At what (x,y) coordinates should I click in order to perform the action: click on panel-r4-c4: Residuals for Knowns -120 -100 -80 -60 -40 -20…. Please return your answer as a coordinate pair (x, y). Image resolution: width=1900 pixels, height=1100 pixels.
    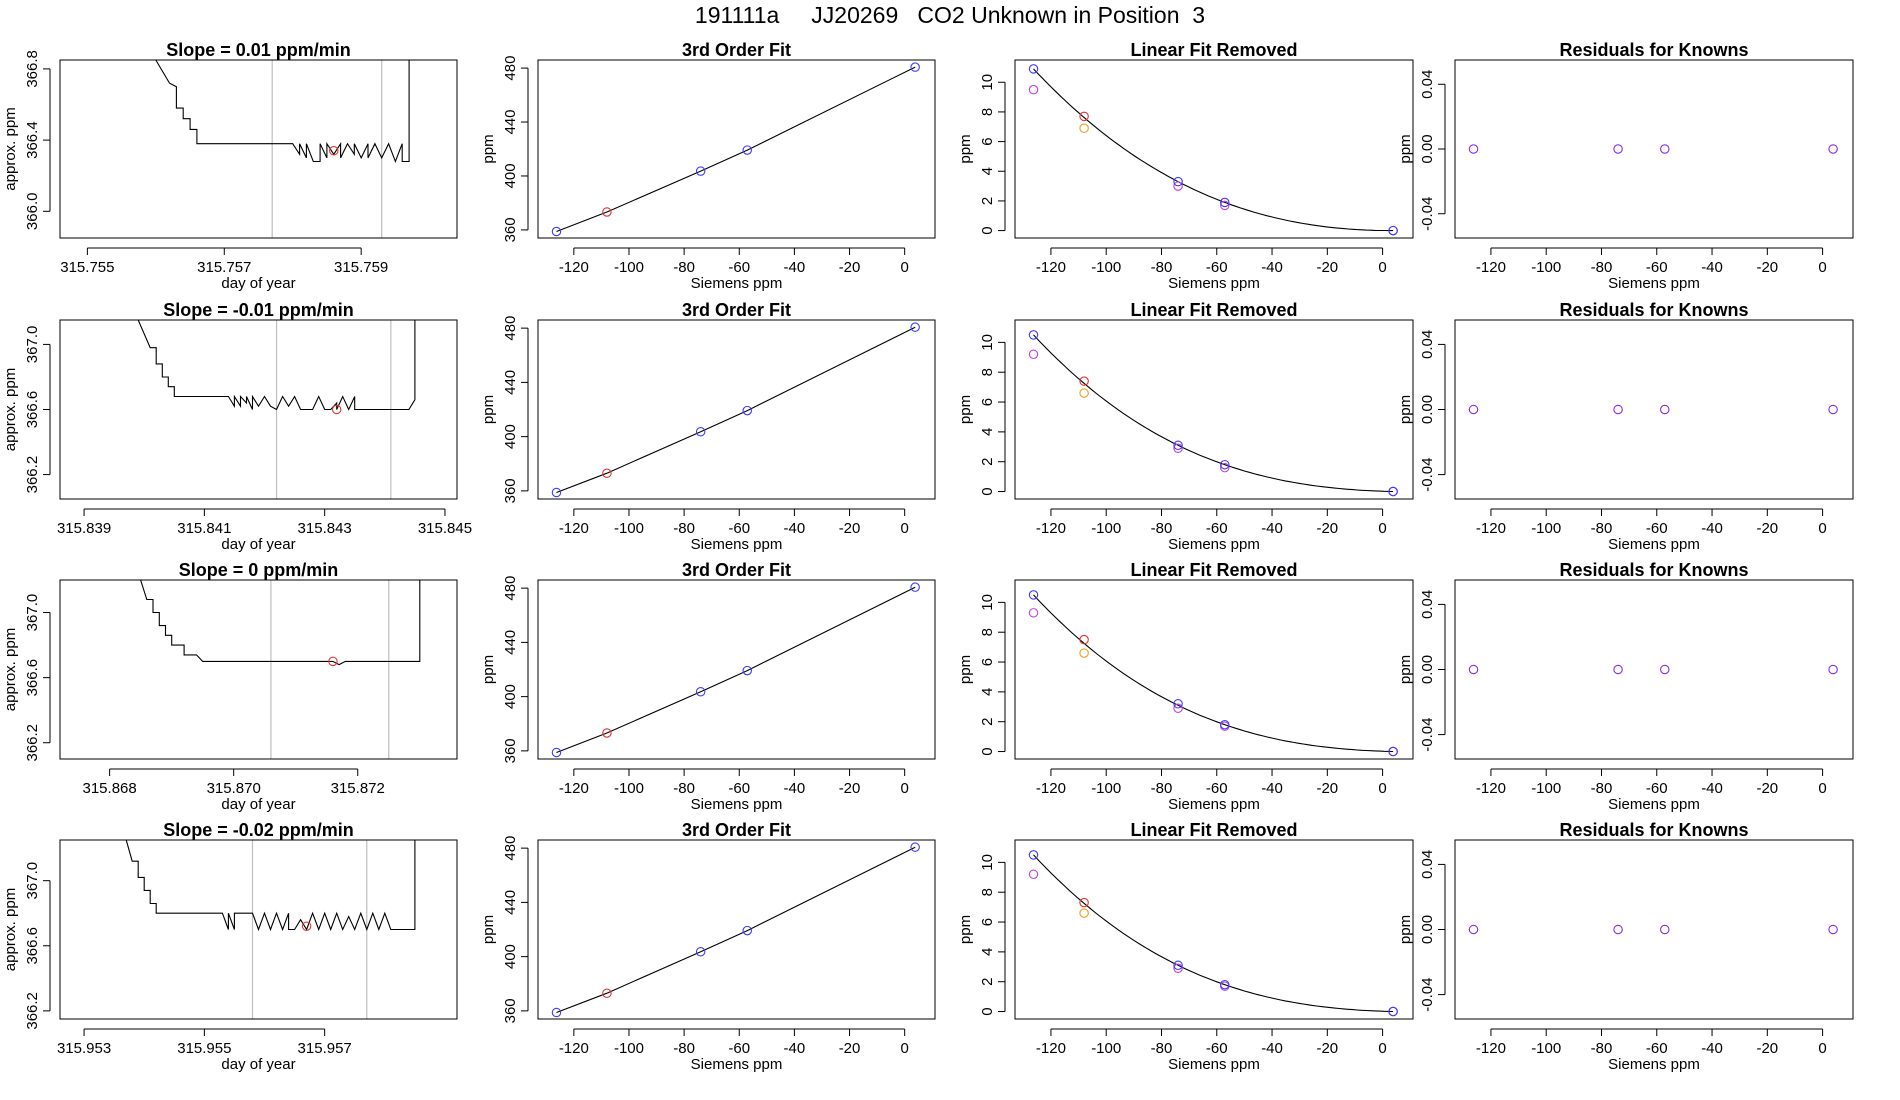
    Looking at the image, I should click on (1625, 946).